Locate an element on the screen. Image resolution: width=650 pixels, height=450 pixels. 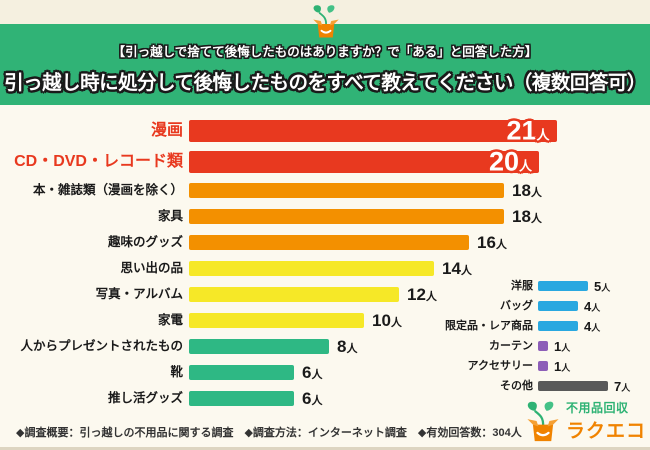
bar-label: CD・DVD・レコード類 is located at coordinates (98, 161).